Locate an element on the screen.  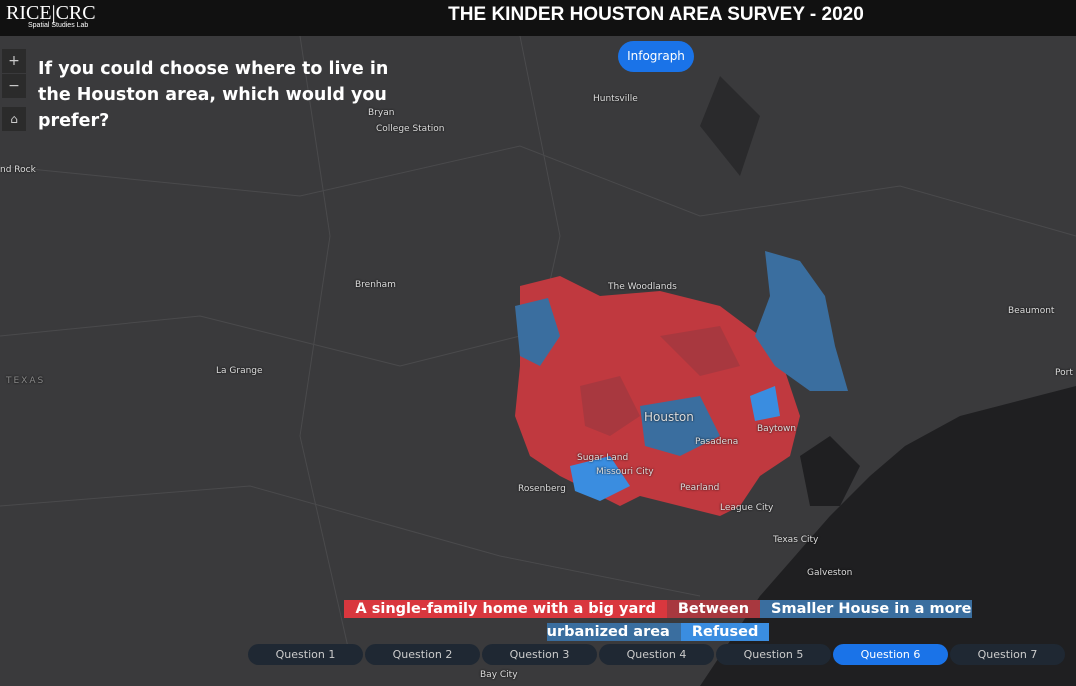
place-label: Port is located at coordinates (1064, 373).